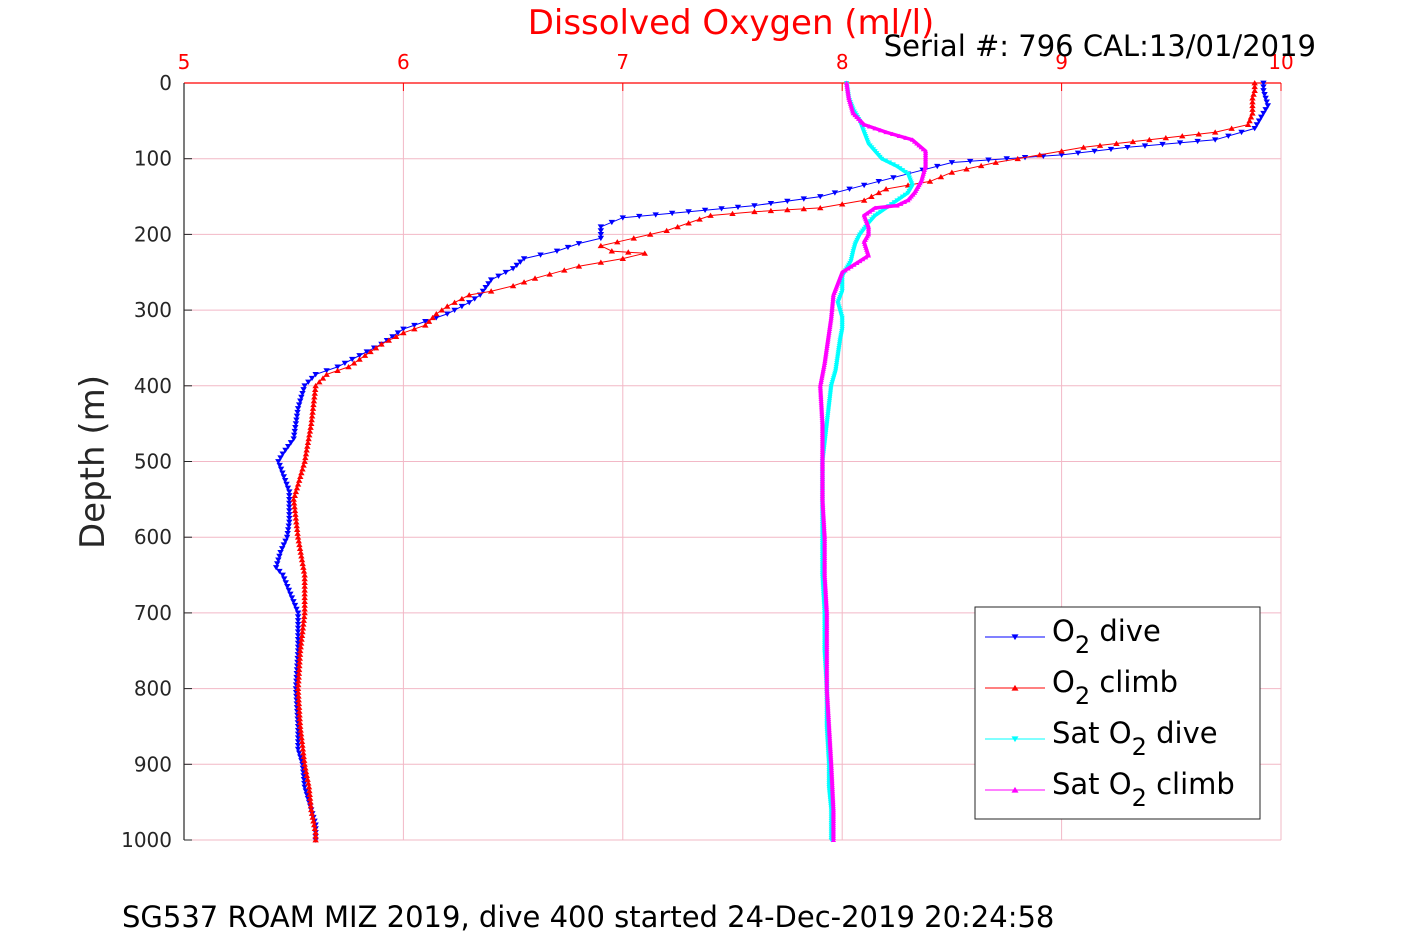 The height and width of the screenshot is (945, 1417). What do you see at coordinates (153, 537) in the screenshot?
I see `y-tick-label: 600` at bounding box center [153, 537].